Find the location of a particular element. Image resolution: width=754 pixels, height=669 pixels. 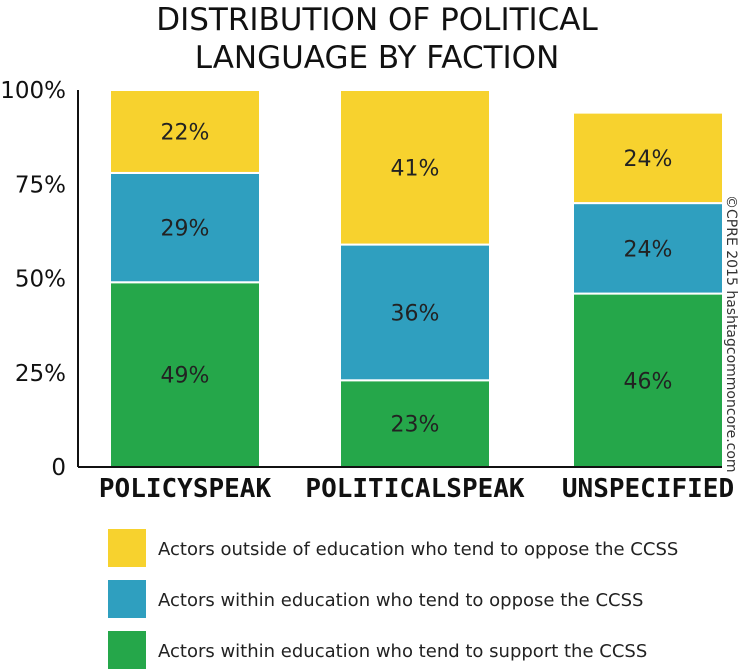

data-label-policyspeak-2: 22% is located at coordinates (185, 132).